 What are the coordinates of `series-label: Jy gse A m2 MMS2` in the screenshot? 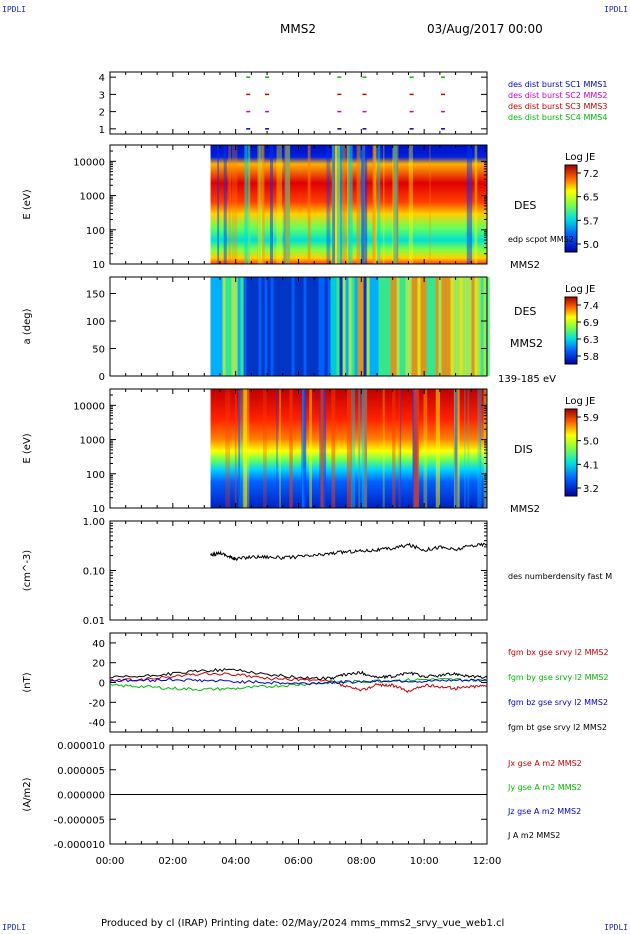 It's located at (544, 787).